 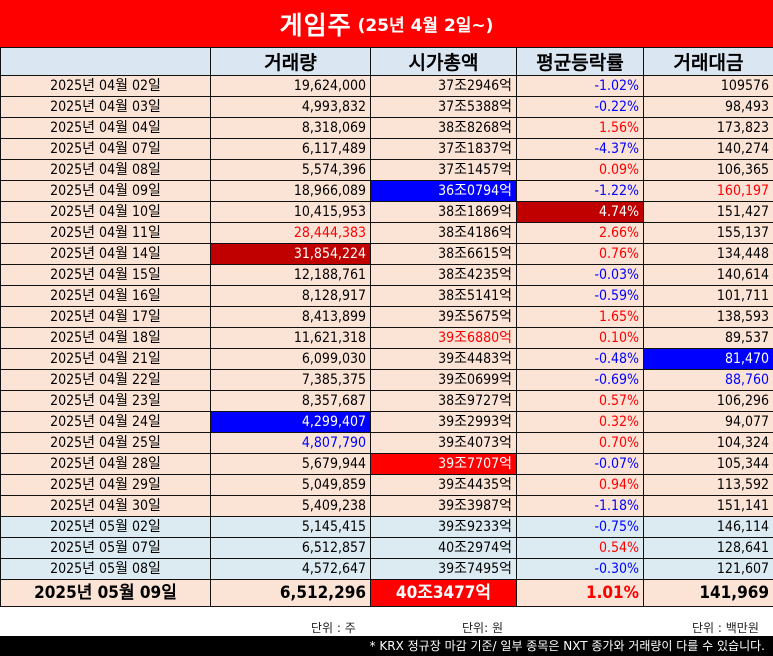 I want to click on unit-market-cap: 단위: 원, so click(x=482, y=628).